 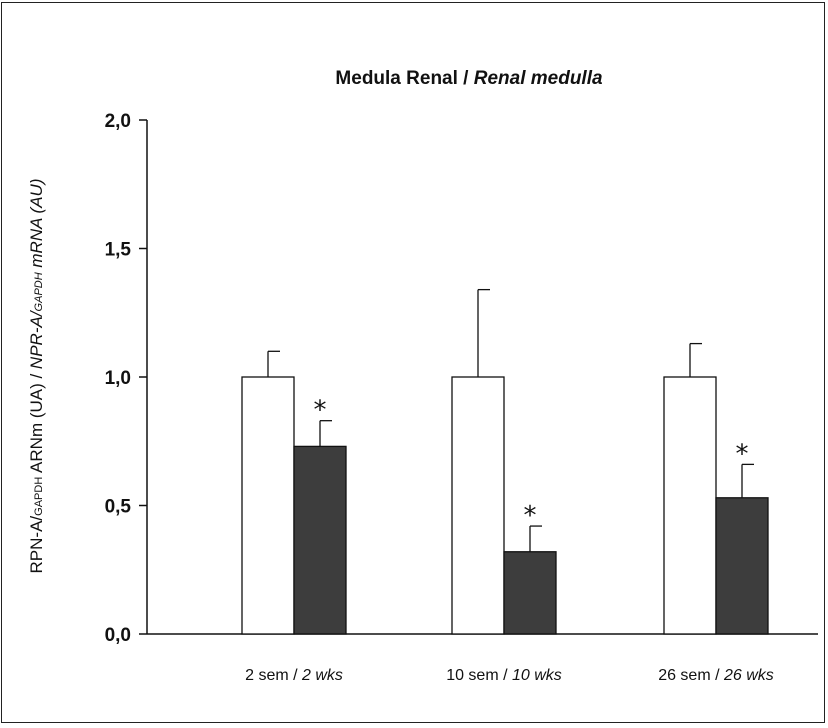 I want to click on x-tick-label: 10 sem / 10 wks, so click(x=504, y=675).